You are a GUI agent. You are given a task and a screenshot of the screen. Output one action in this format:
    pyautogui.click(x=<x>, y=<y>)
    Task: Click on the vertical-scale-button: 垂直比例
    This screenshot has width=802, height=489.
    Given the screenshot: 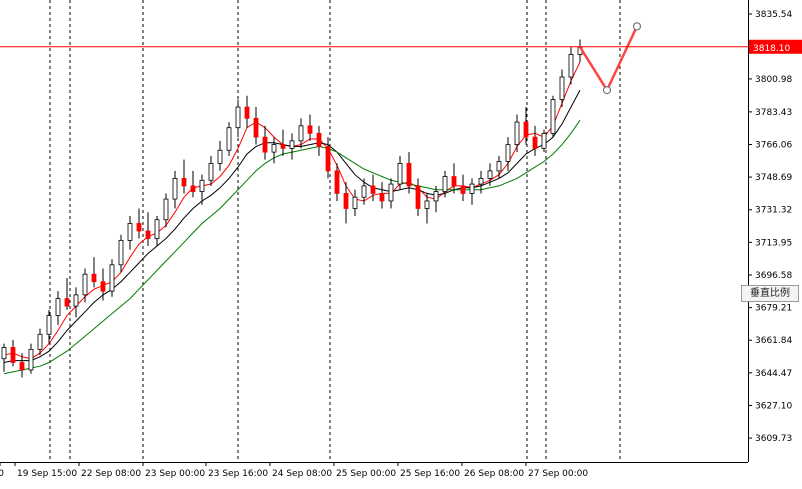 What is the action you would take?
    pyautogui.click(x=770, y=293)
    